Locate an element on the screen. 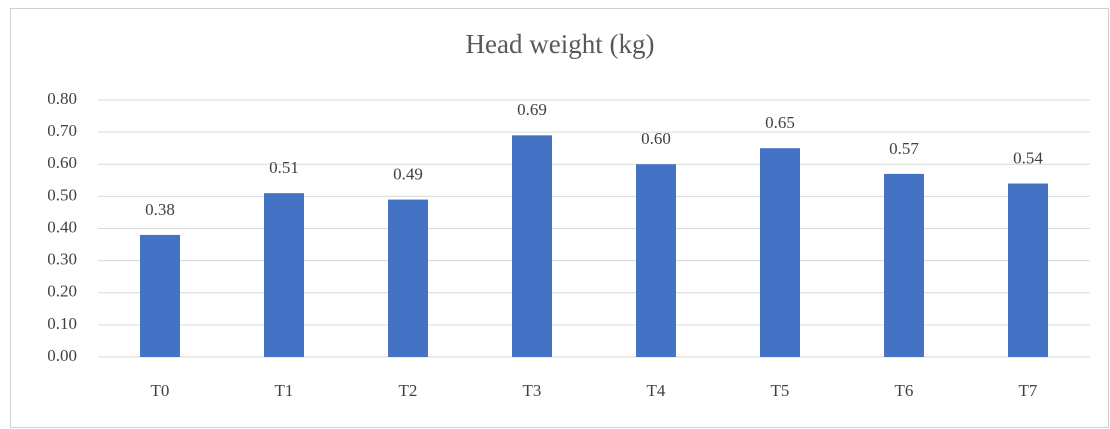 Image resolution: width=1110 pixels, height=429 pixels. y-tick-label: 0.50 is located at coordinates (62, 194).